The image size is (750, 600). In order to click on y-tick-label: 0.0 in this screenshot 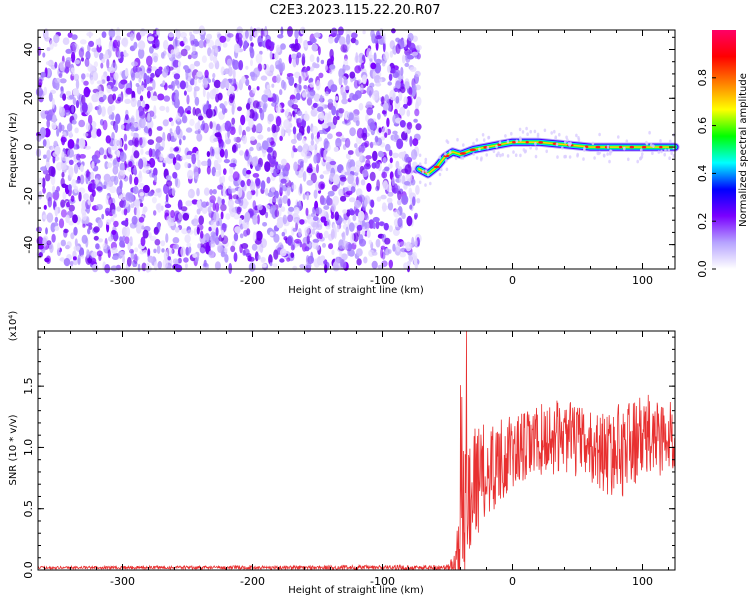, I will do `click(28, 570)`.